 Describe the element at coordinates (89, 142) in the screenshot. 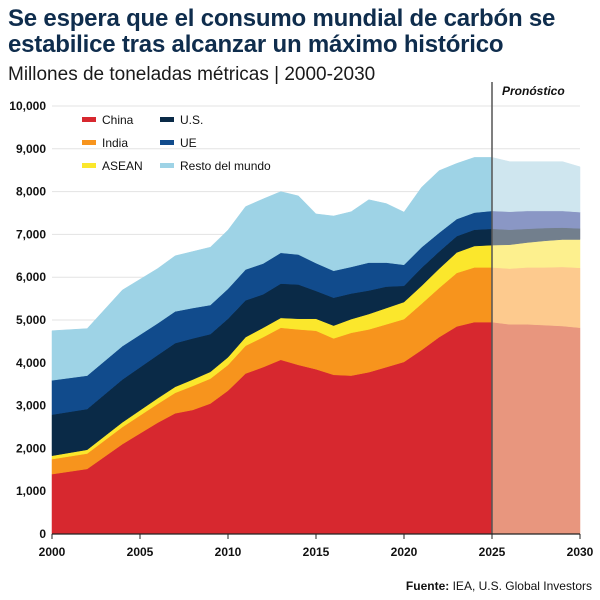

I see `legend-swatch-india` at that location.